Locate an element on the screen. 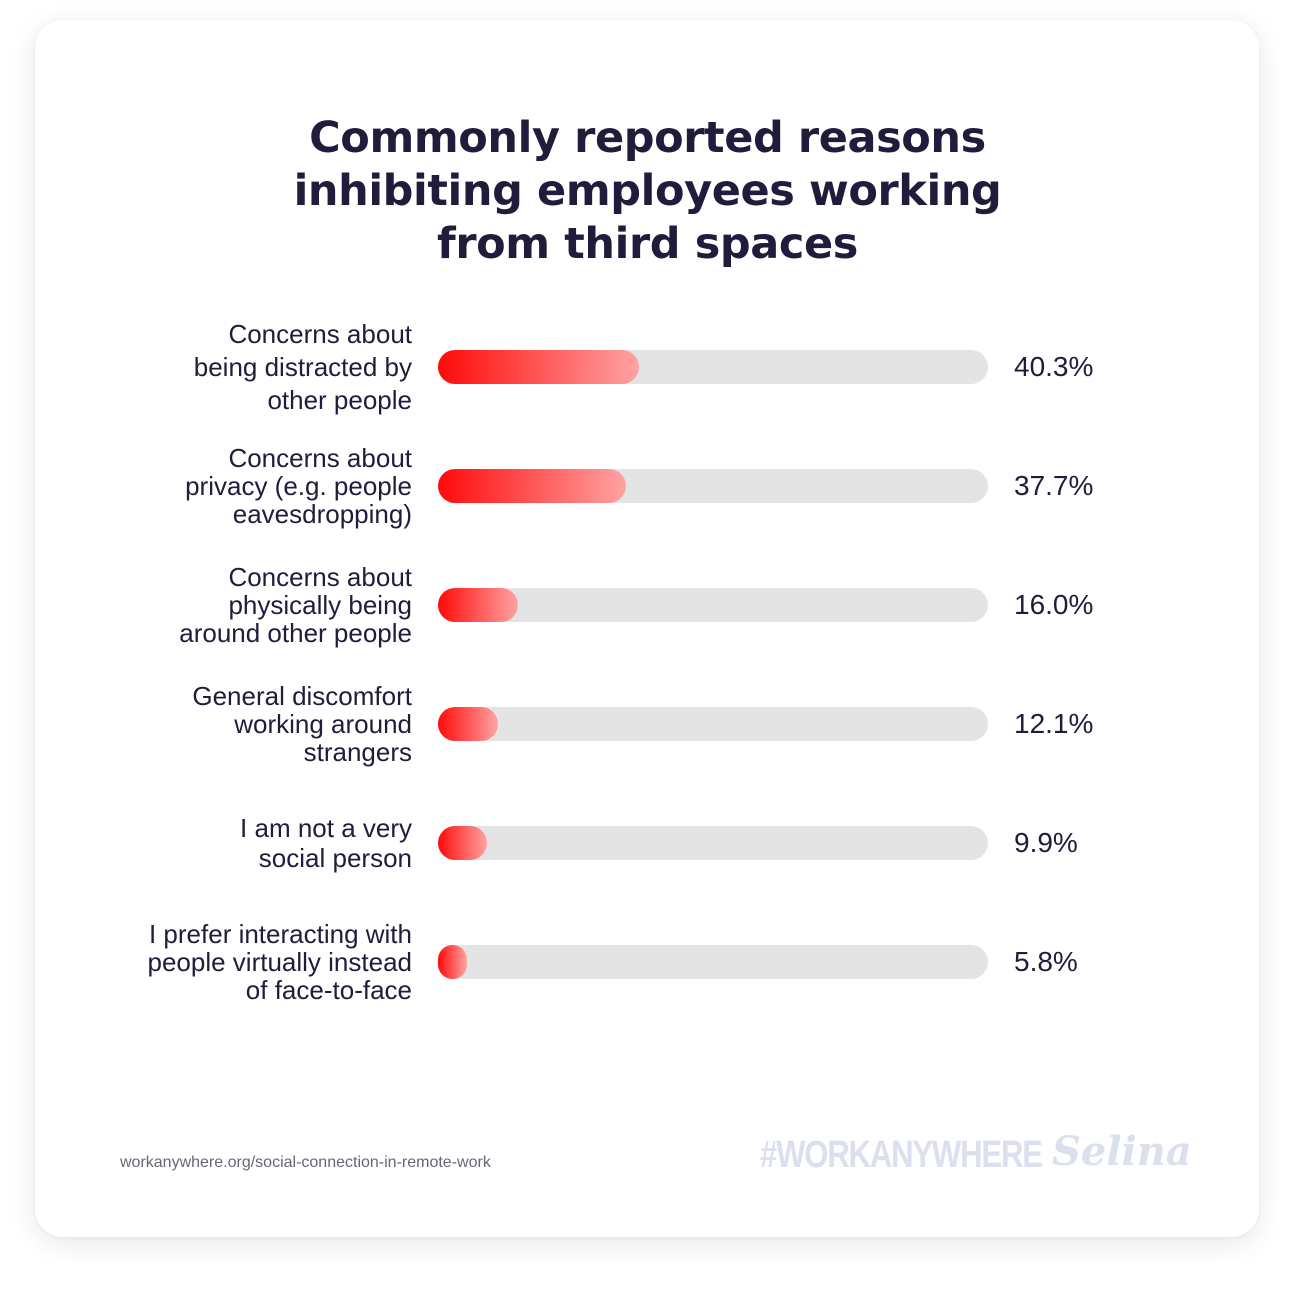 The image size is (1295, 1291). value-label: 5.8% is located at coordinates (1046, 961).